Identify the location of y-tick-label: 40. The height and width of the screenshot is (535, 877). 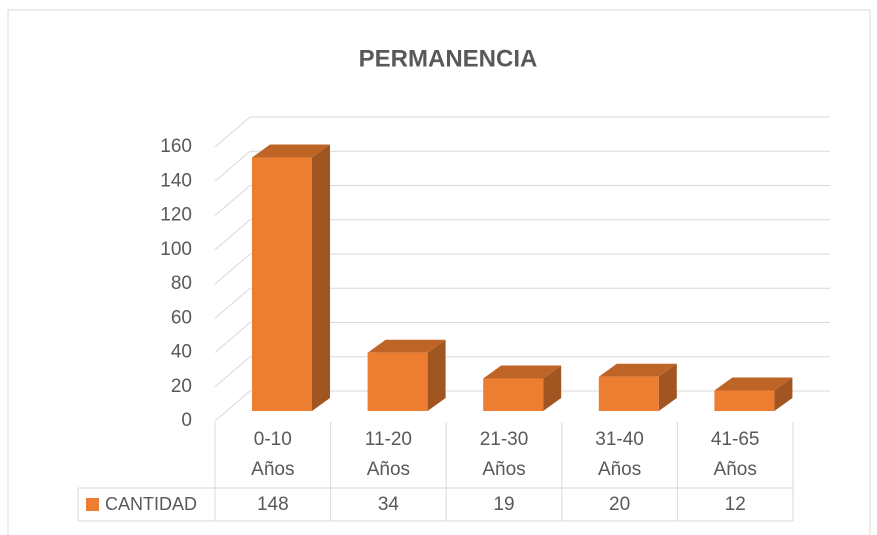
(181, 352).